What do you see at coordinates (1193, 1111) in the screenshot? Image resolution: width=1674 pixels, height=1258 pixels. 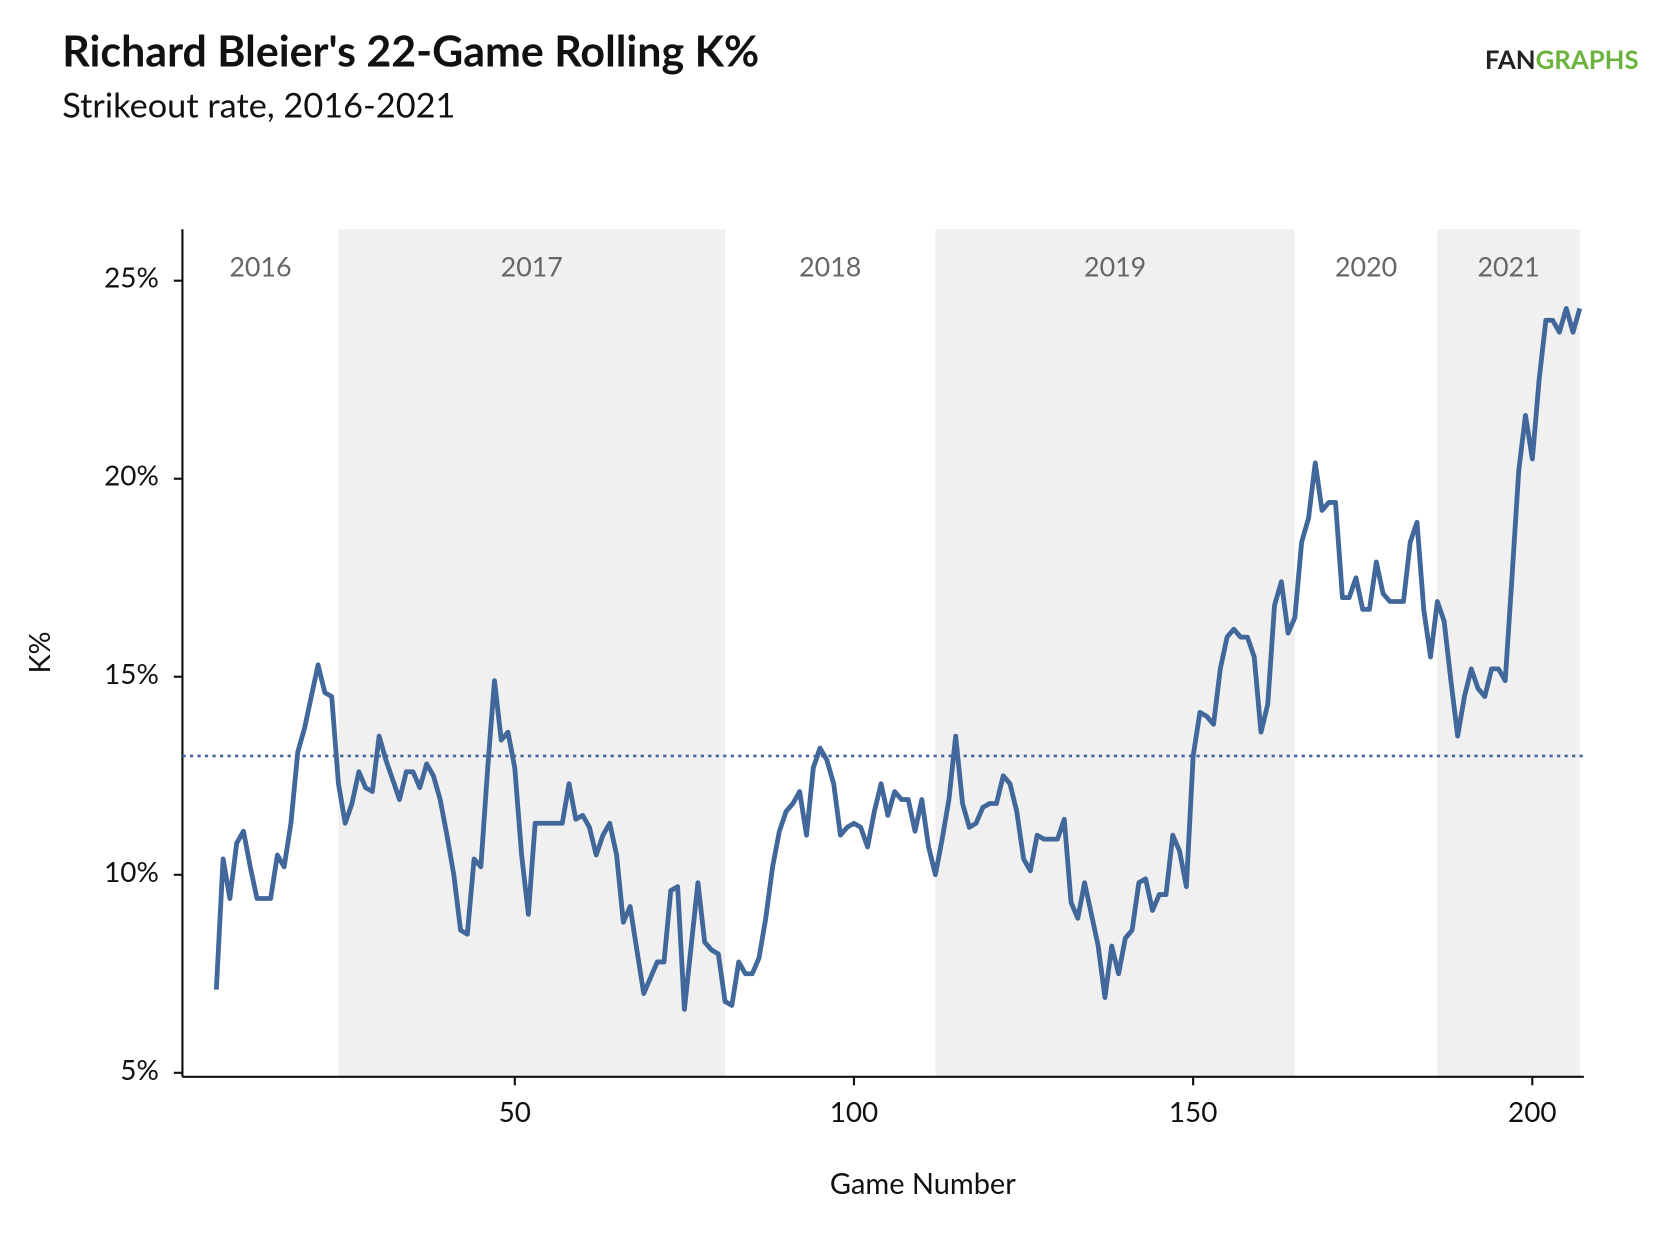 I see `x-tick-label: 150` at bounding box center [1193, 1111].